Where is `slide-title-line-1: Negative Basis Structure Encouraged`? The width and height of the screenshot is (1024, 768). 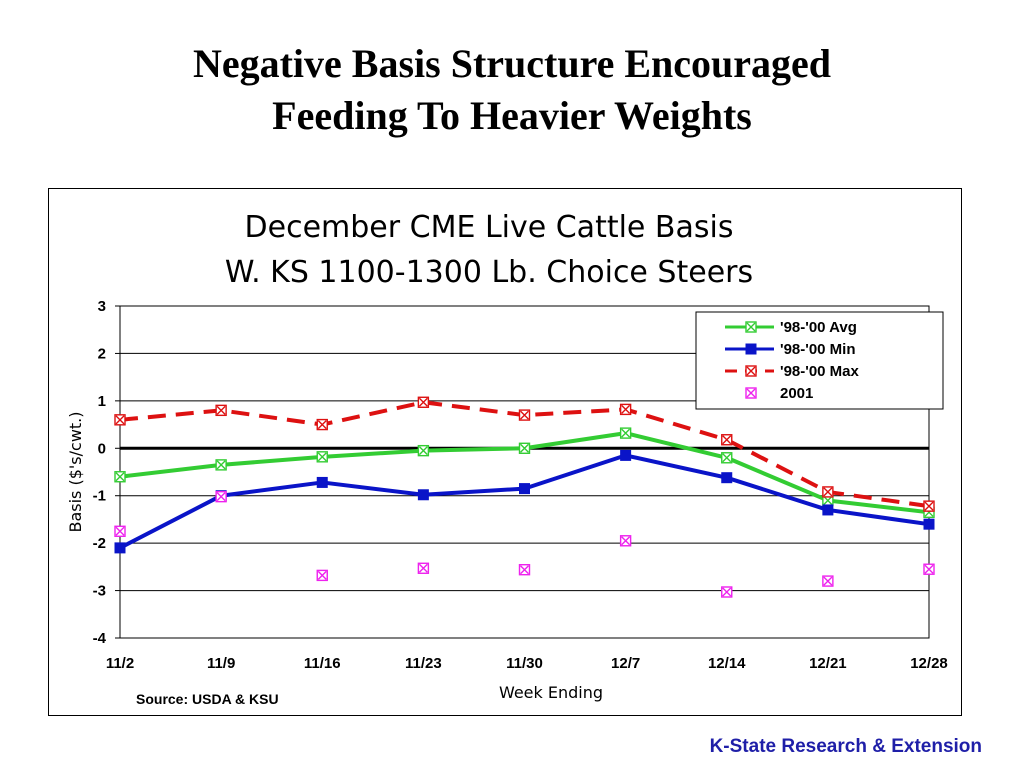
slide-title-line-1: Negative Basis Structure Encouraged is located at coordinates (512, 63).